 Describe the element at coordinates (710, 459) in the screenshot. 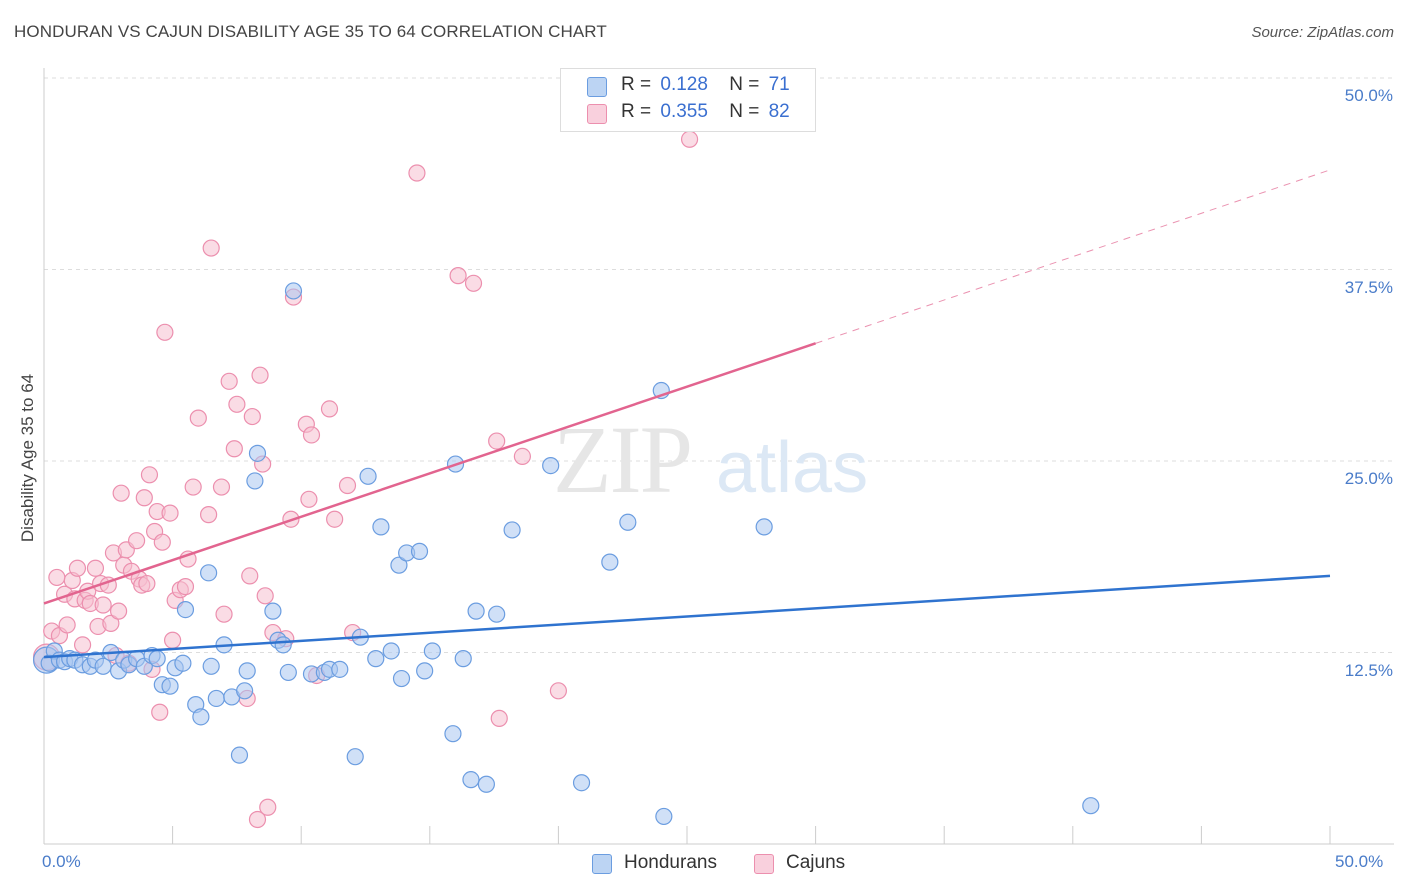

I see `watermark: ZIP atlas` at that location.